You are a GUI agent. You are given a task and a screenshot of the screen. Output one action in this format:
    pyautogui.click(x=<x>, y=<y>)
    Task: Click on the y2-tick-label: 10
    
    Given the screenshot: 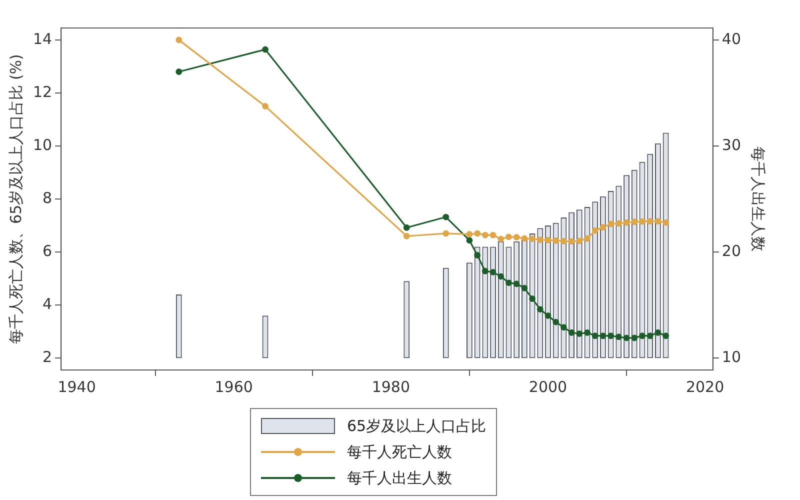 What is the action you would take?
    pyautogui.click(x=732, y=357)
    